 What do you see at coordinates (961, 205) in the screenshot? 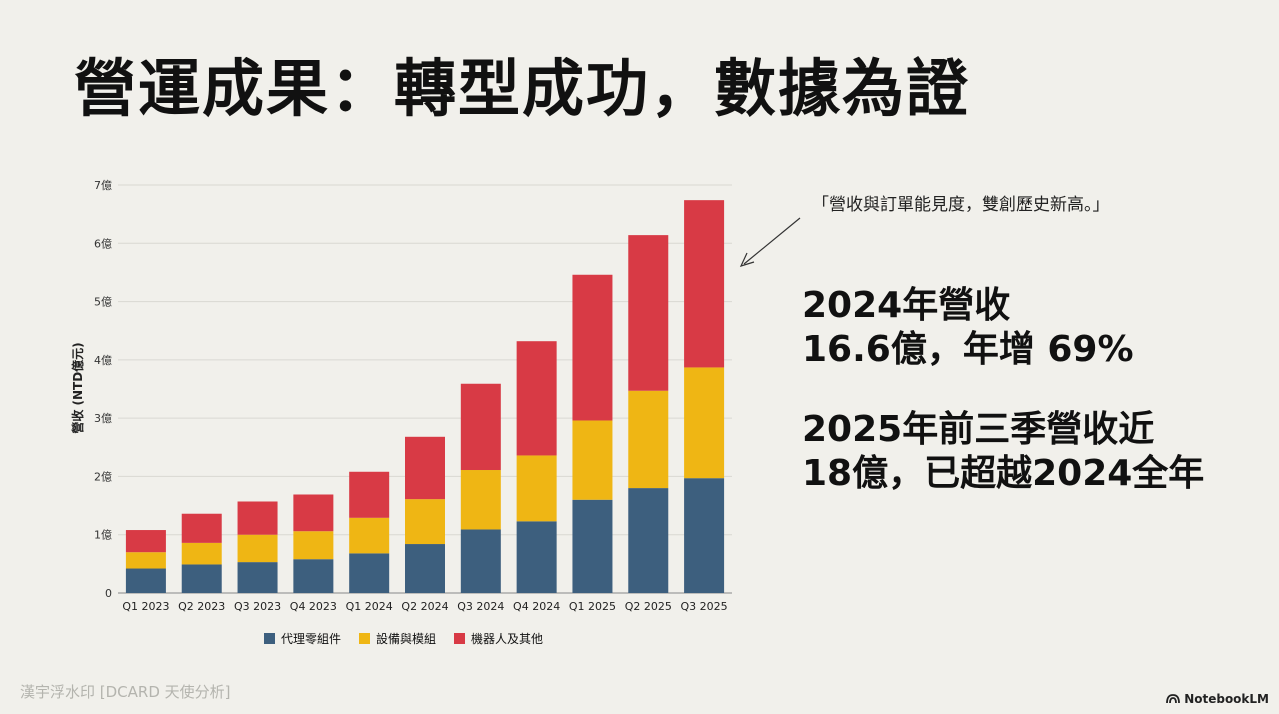
I see `highlight-quote: 「營收與訂單能見度，雙創歷史新高。」` at bounding box center [961, 205].